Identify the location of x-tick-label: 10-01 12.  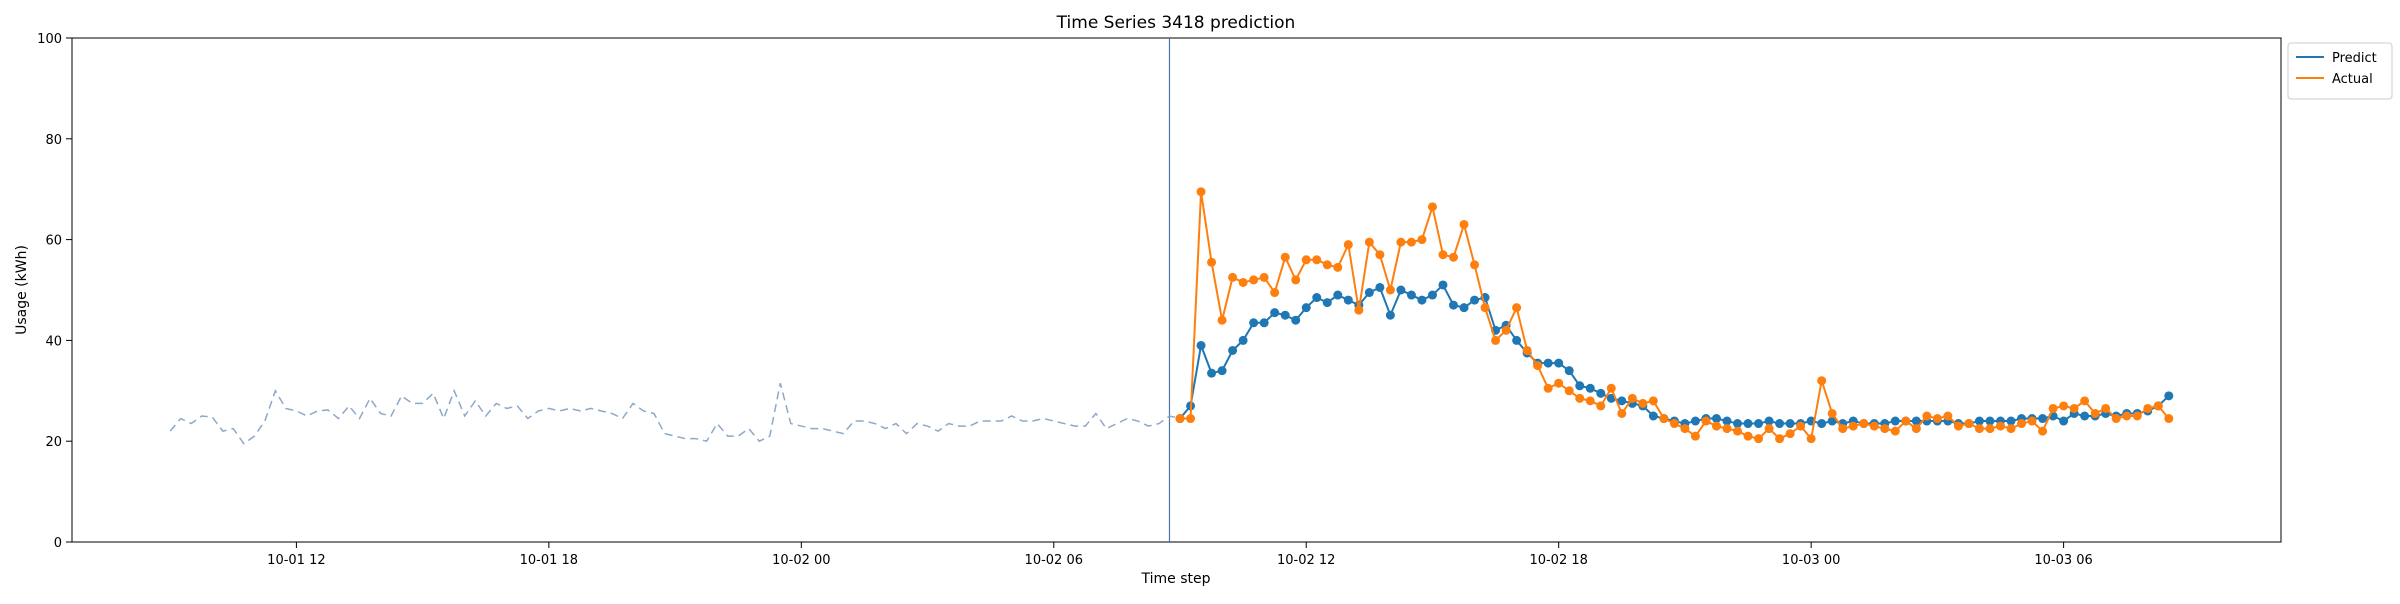
(296, 560).